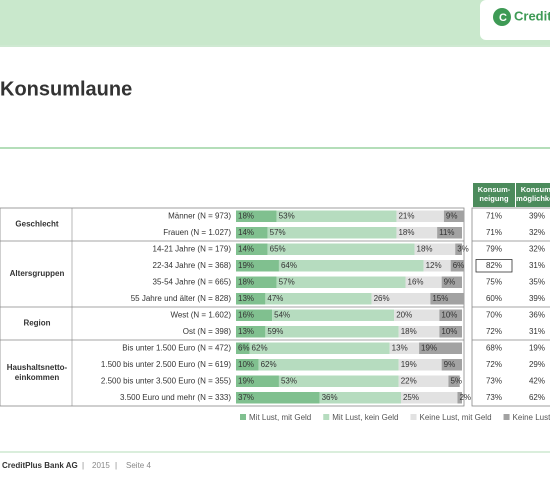 This screenshot has width=550, height=480. I want to click on value-label: 65%, so click(278, 248).